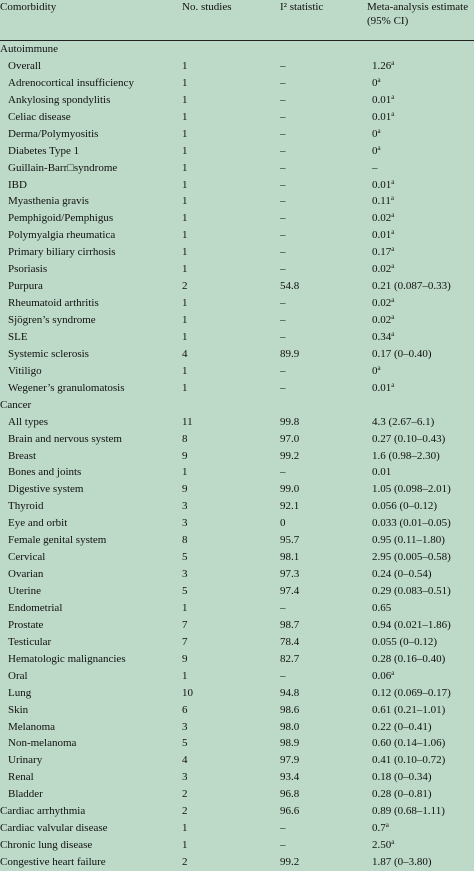 This screenshot has width=474, height=871. Describe the element at coordinates (375, 168) in the screenshot. I see `cell-estimate: –` at that location.